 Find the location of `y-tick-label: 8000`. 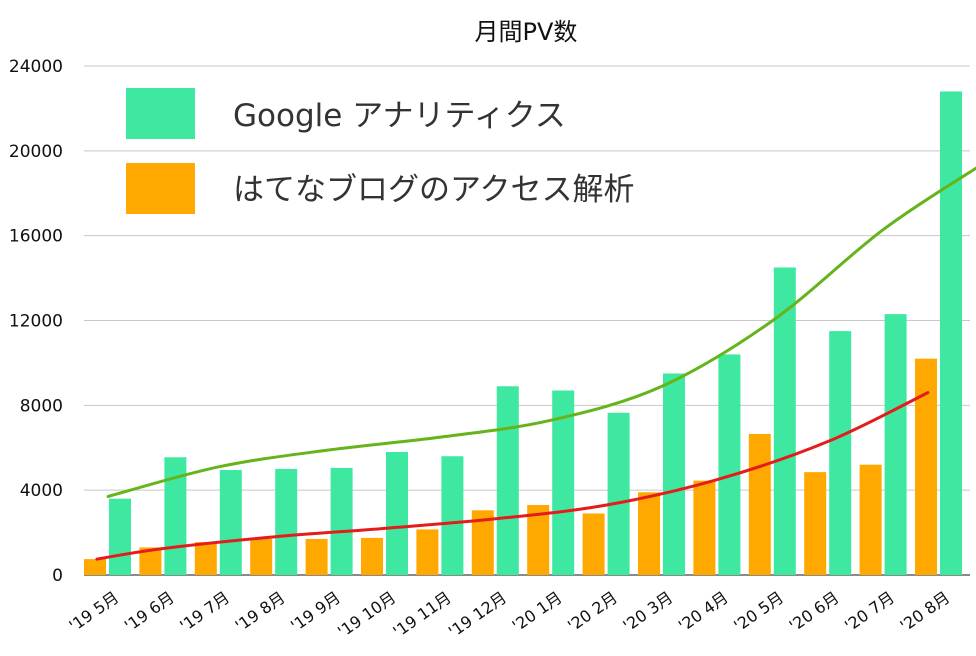

y-tick-label: 8000 is located at coordinates (41, 406).